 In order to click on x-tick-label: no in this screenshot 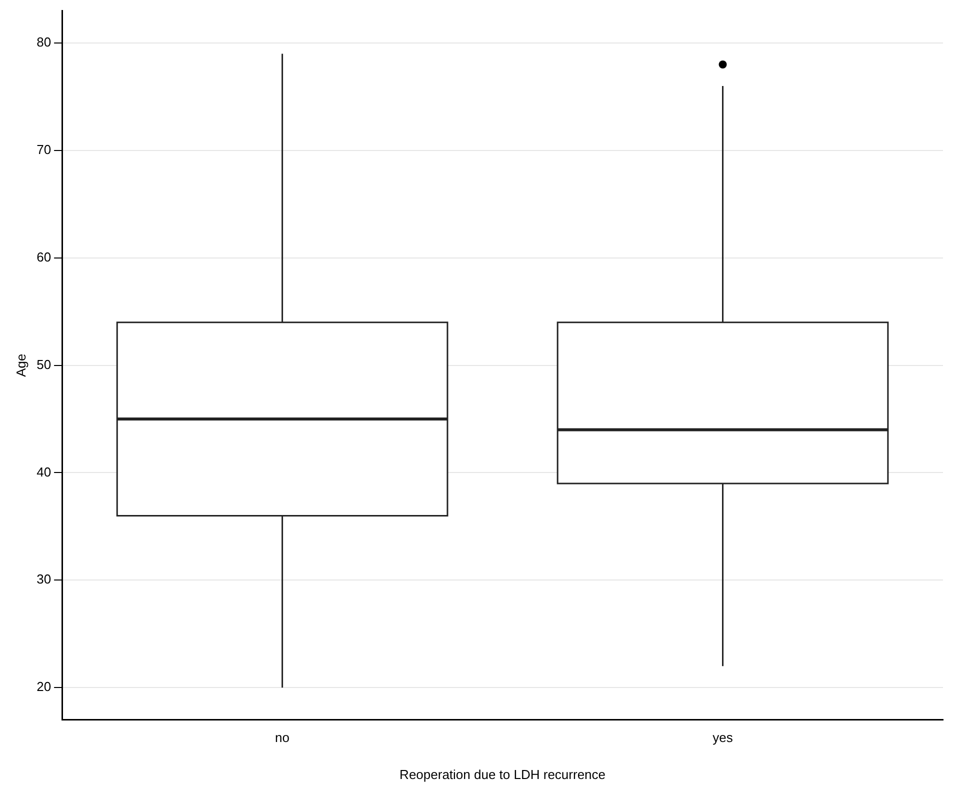, I will do `click(282, 738)`.